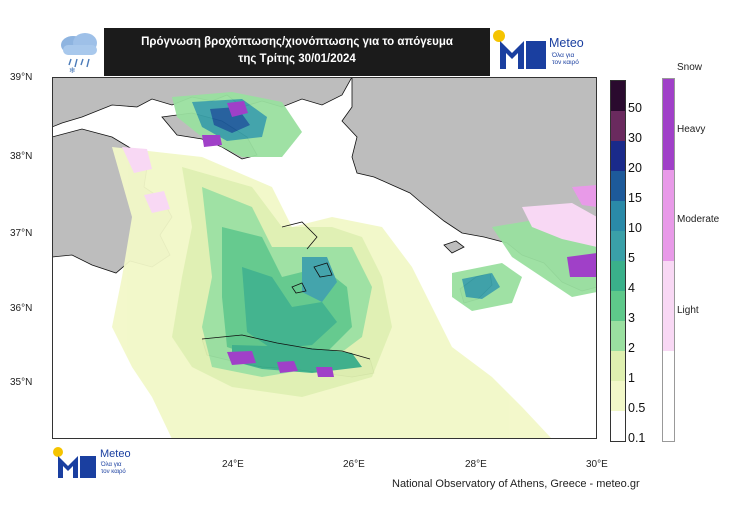  I want to click on precip-level-label: 20, so click(635, 168).